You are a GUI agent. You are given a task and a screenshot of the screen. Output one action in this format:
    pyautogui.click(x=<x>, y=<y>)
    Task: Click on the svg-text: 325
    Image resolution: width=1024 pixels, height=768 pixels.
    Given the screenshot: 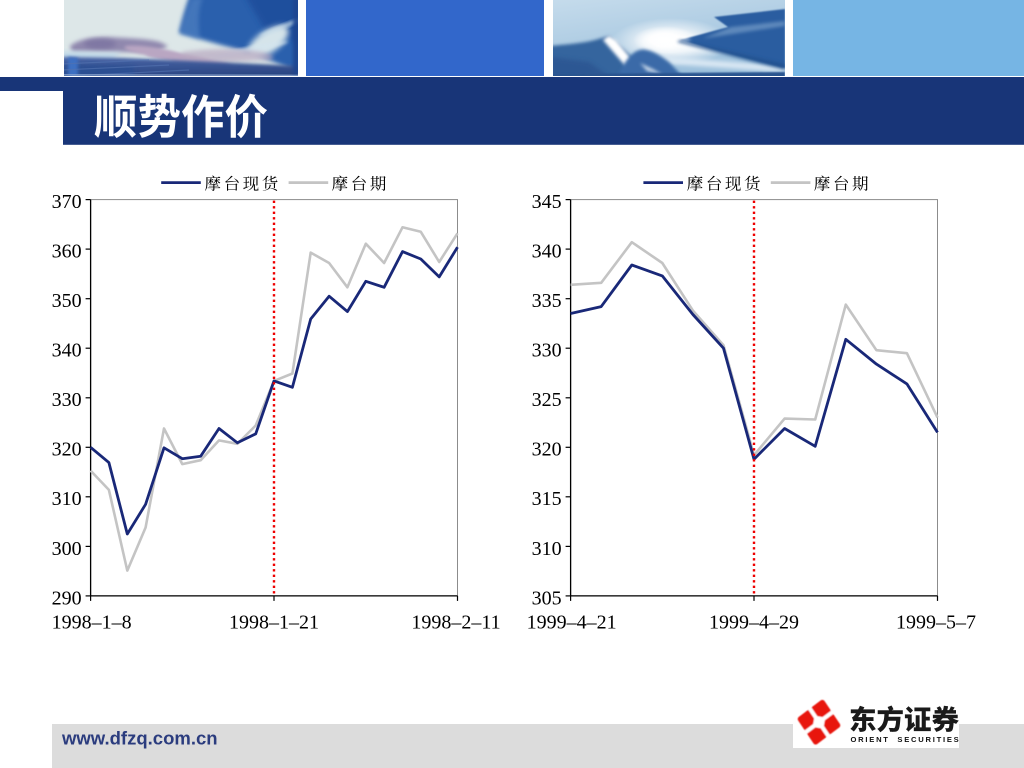 What is the action you would take?
    pyautogui.click(x=547, y=400)
    